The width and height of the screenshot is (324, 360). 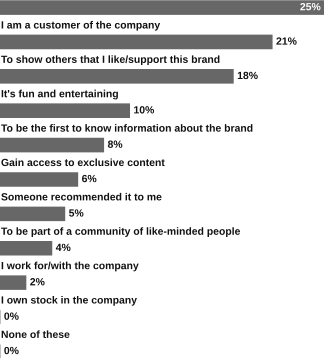 What do you see at coordinates (89, 178) in the screenshot?
I see `data-label: 6%` at bounding box center [89, 178].